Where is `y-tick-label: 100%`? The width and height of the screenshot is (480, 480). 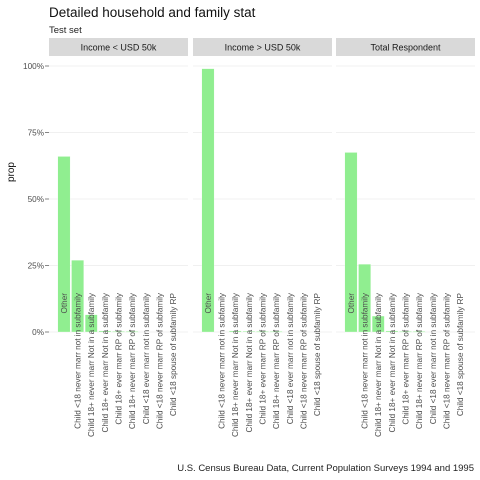 y-tick-label: 100% is located at coordinates (33, 66).